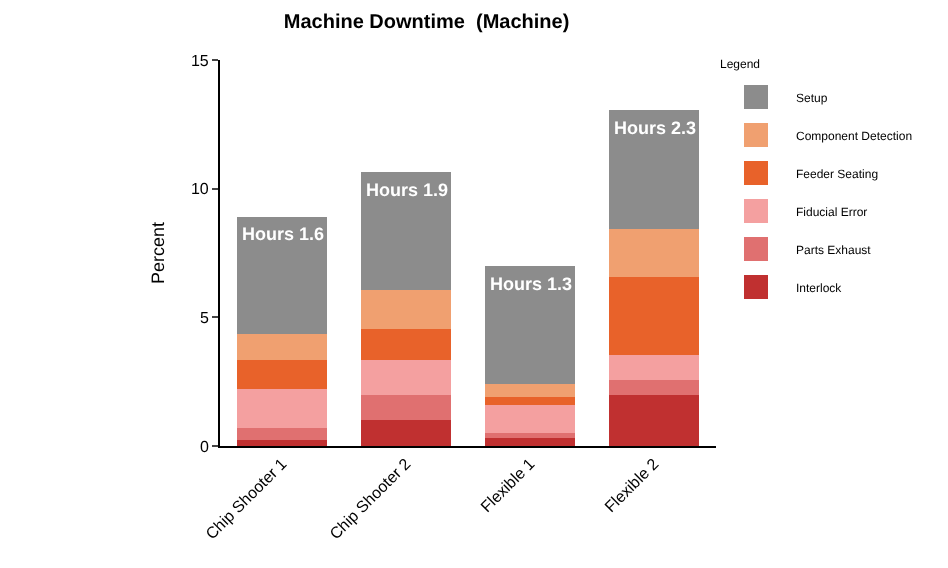  What do you see at coordinates (204, 317) in the screenshot?
I see `y-tick-label: 5` at bounding box center [204, 317].